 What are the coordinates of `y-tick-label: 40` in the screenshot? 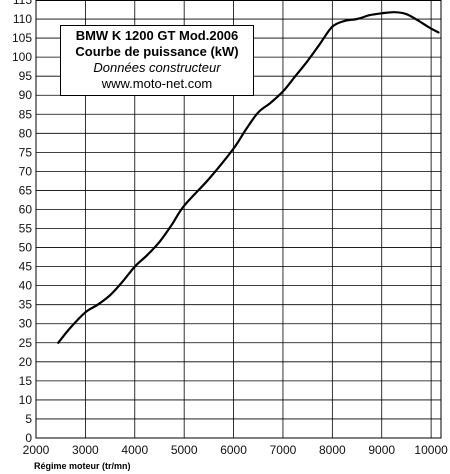 It's located at (26, 286).